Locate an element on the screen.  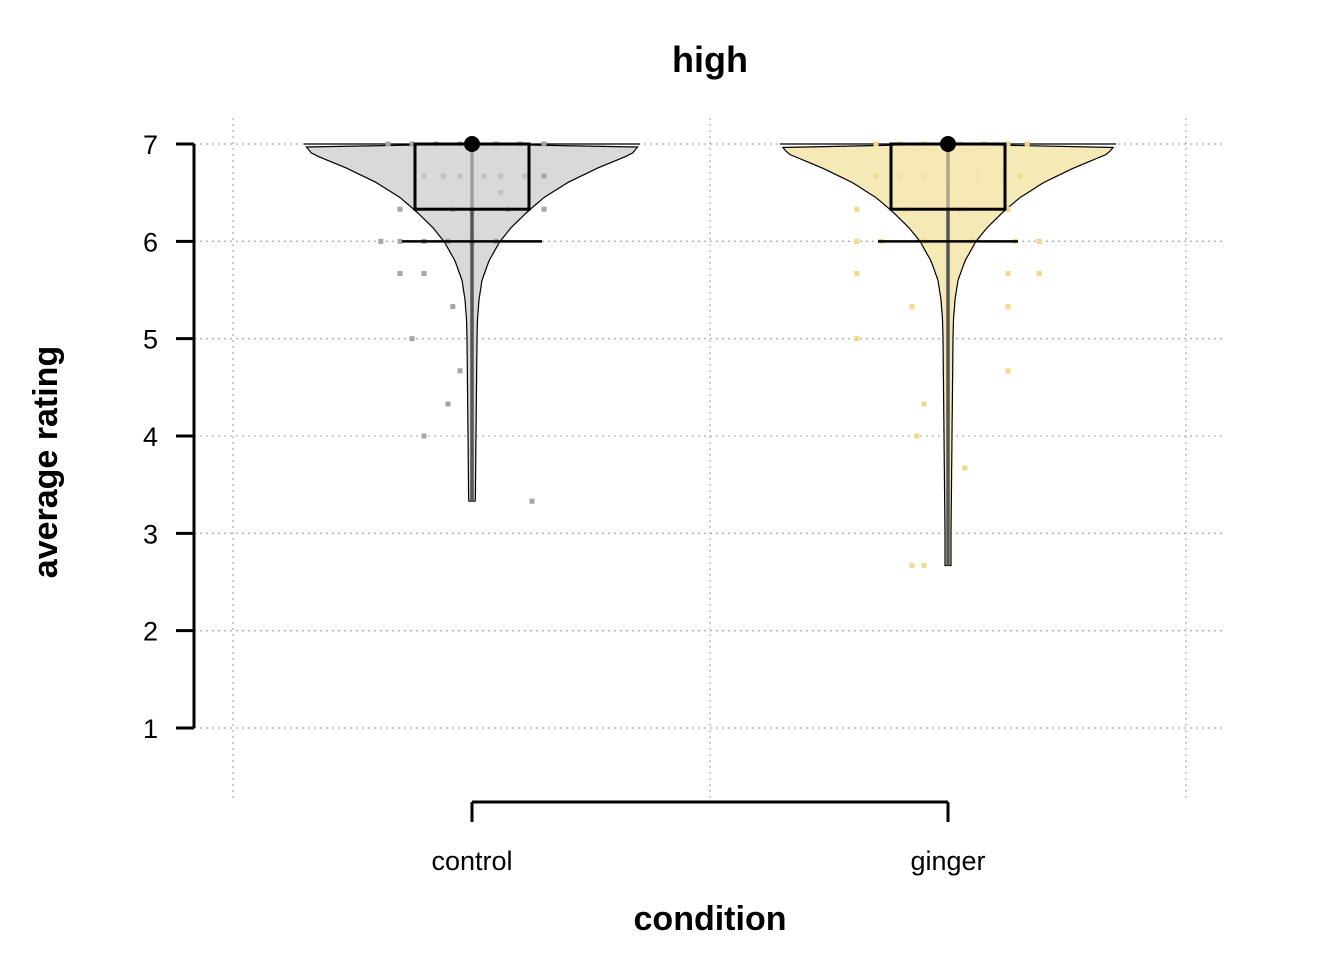
x-tick-label: control is located at coordinates (471, 861).